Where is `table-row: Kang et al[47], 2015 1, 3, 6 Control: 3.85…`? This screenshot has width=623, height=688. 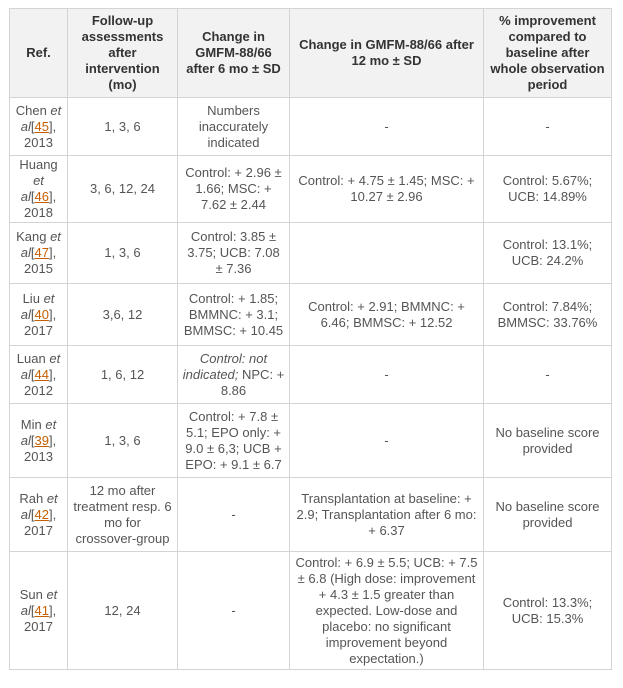 table-row: Kang et al[47], 2015 1, 3, 6 Control: 3.85… is located at coordinates (310, 253).